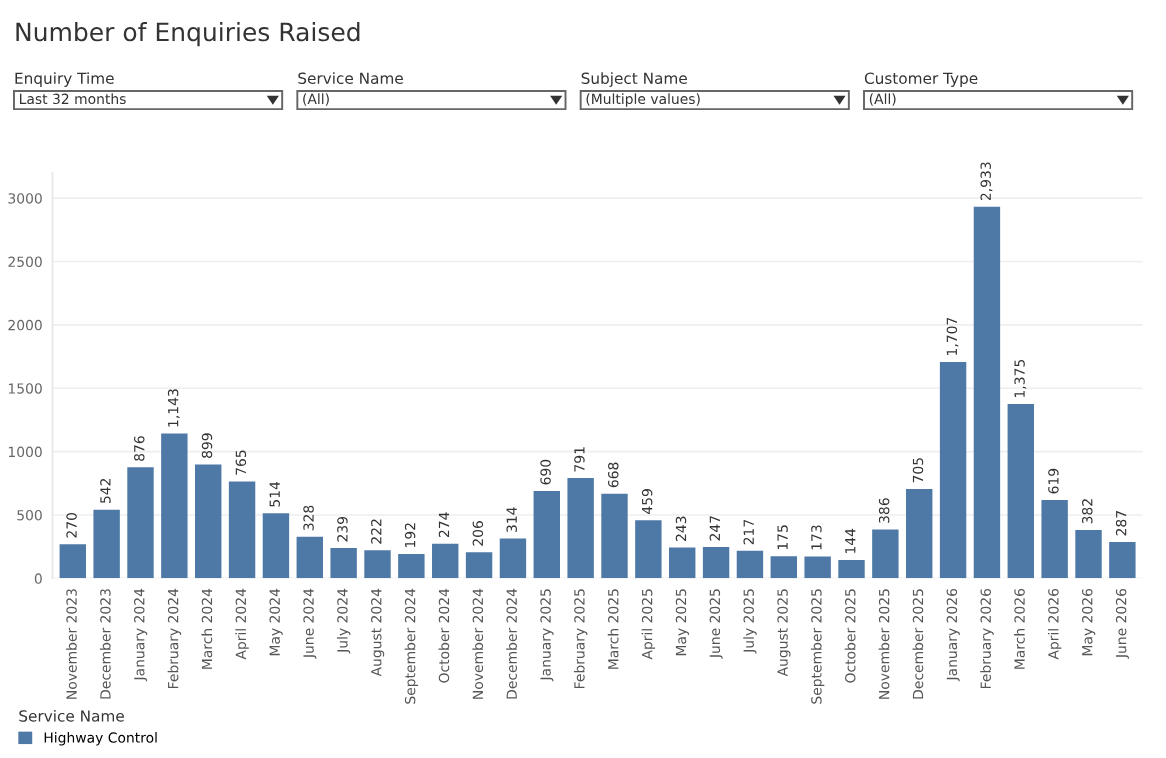 The width and height of the screenshot is (1166, 758). I want to click on chart-title: Number of Enquiries Raised, so click(188, 34).